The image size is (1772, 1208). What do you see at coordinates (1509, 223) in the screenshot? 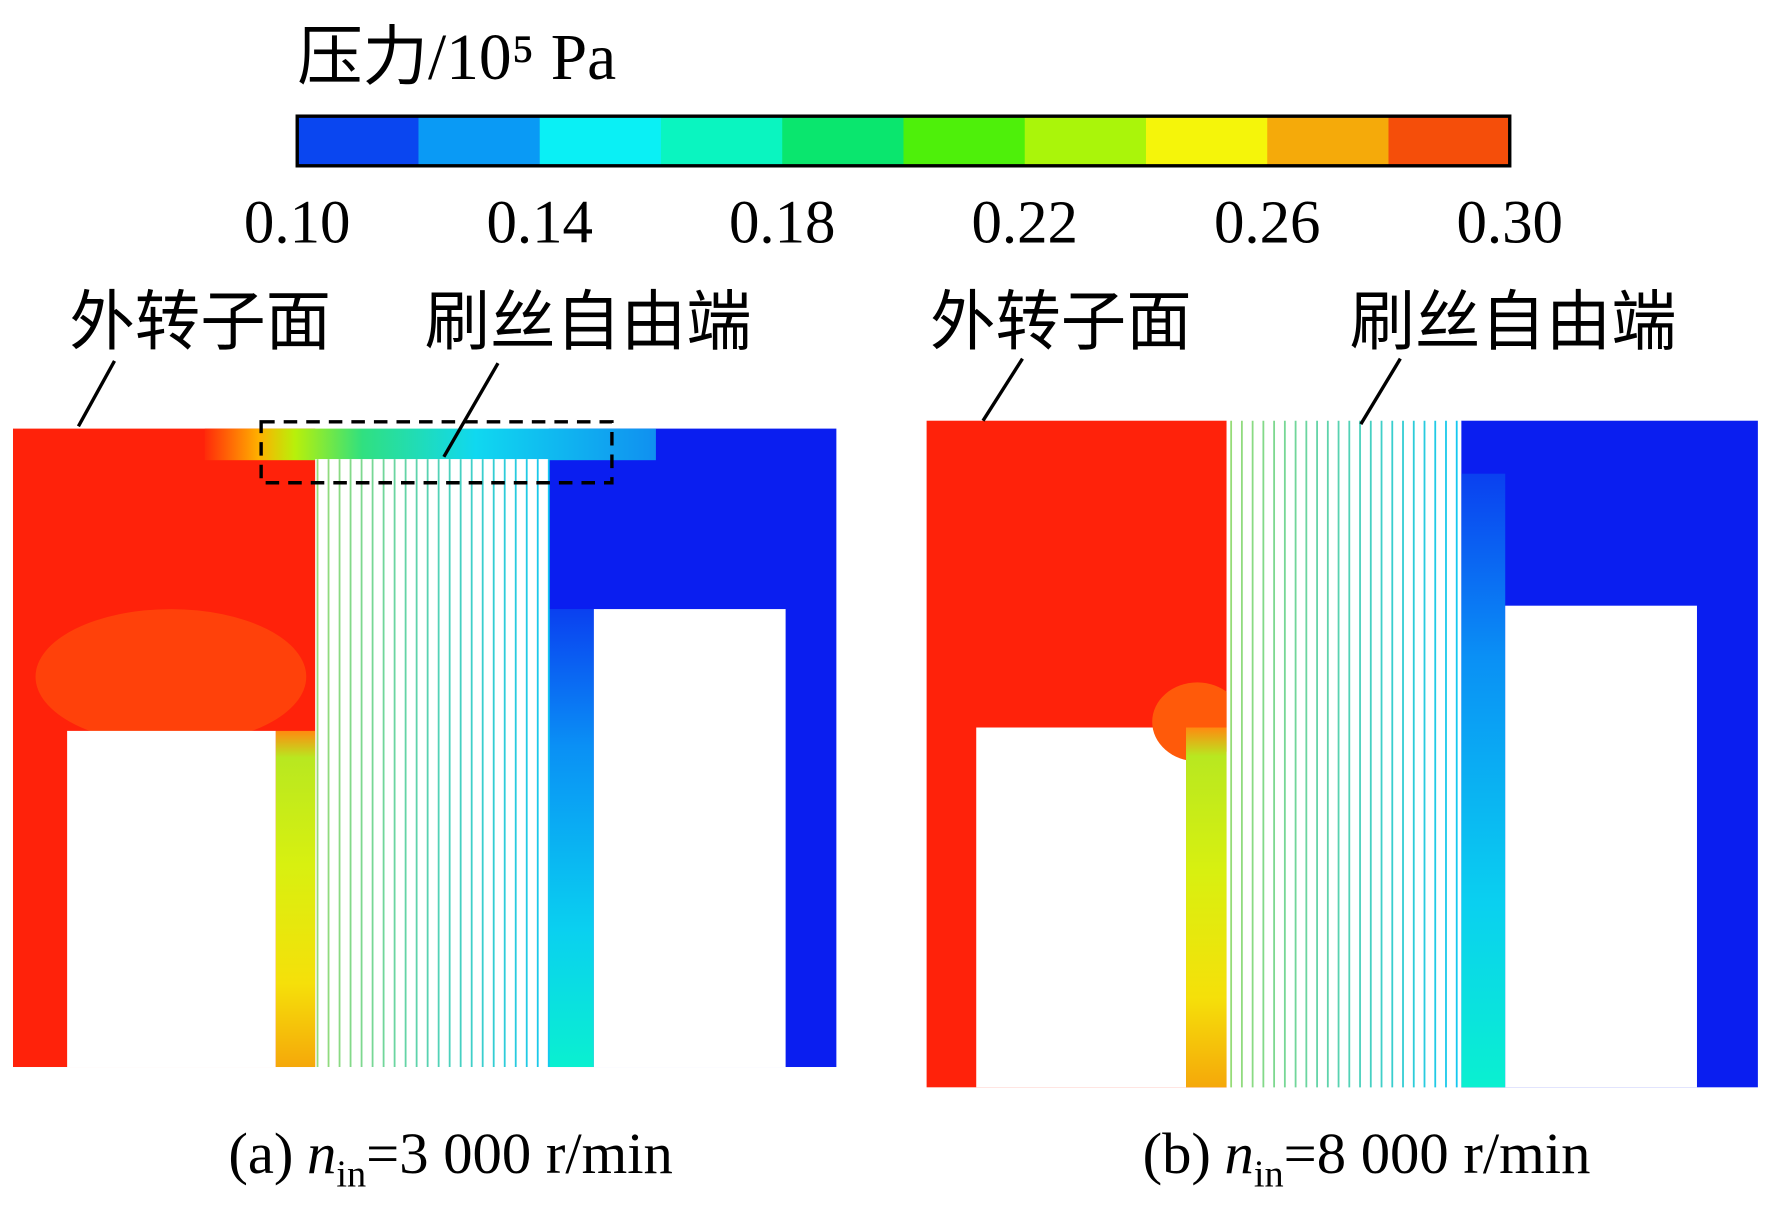
I see `colorbar-tick-label: 0.30` at bounding box center [1509, 223].